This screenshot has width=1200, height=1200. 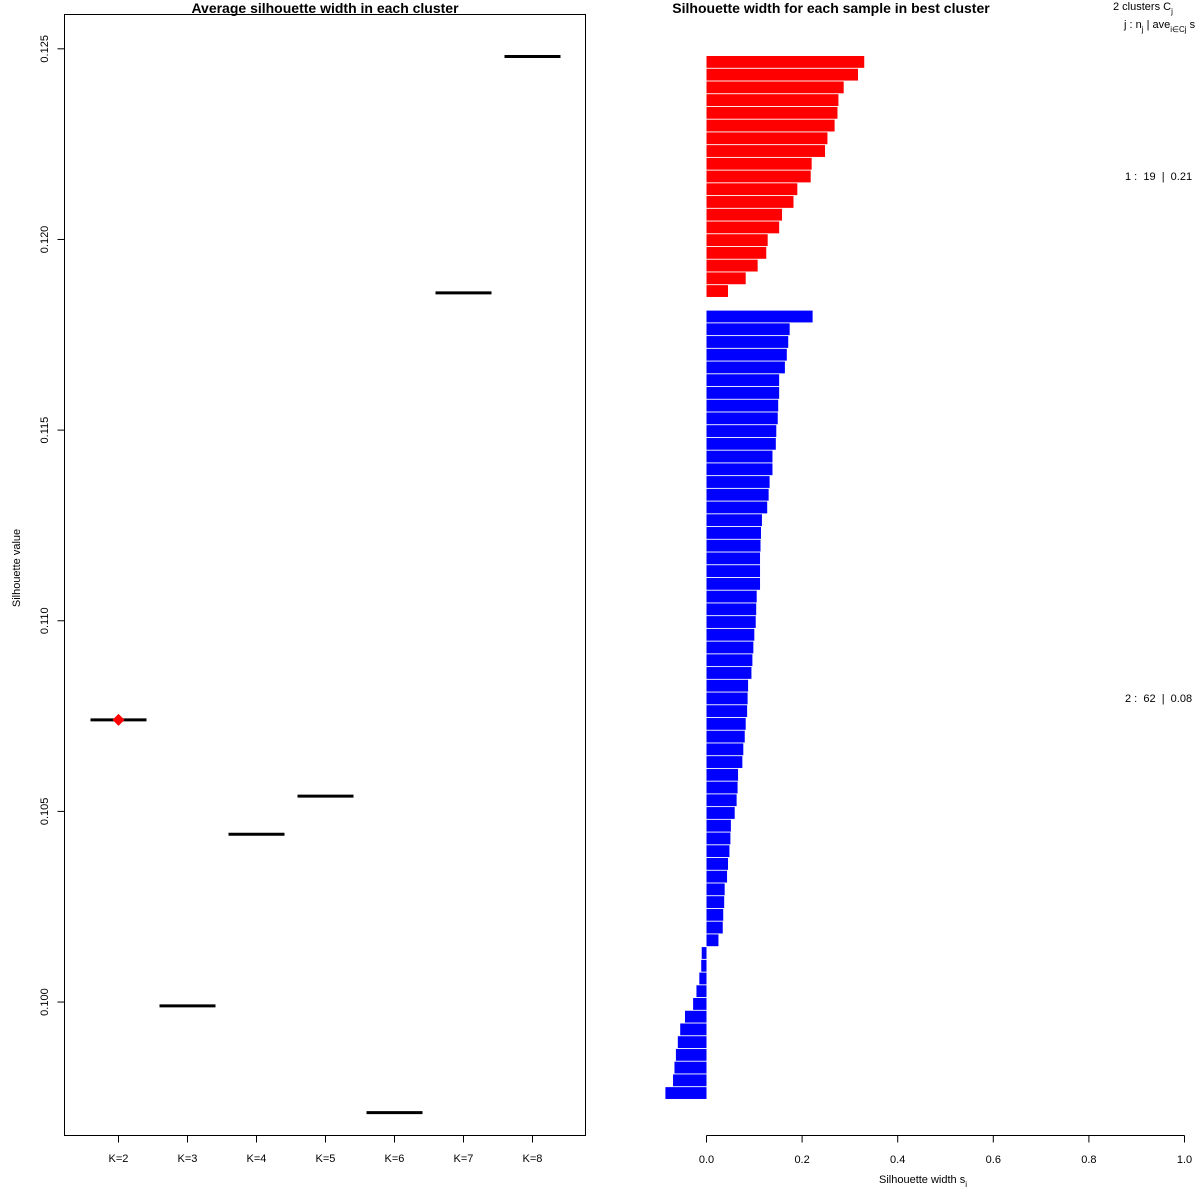 What do you see at coordinates (801, 1160) in the screenshot?
I see `right-x-tick-label: 0.2` at bounding box center [801, 1160].